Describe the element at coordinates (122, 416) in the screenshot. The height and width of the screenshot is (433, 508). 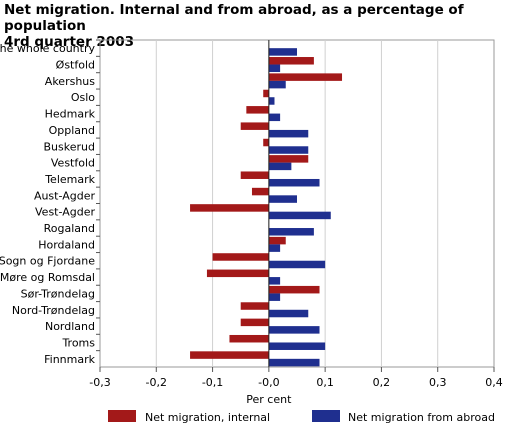
I see `legend-swatch-internal` at that location.